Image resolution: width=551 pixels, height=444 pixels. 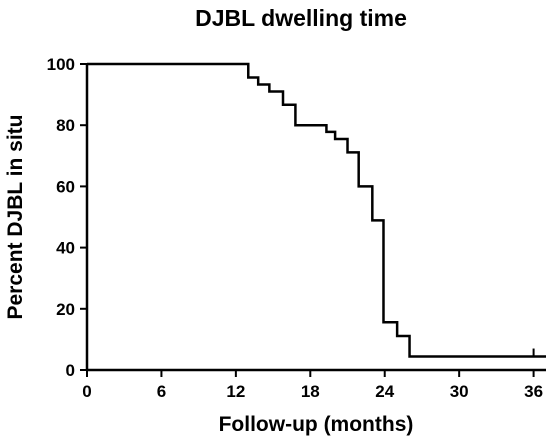 I want to click on x-tick-label: 6, so click(x=161, y=391).